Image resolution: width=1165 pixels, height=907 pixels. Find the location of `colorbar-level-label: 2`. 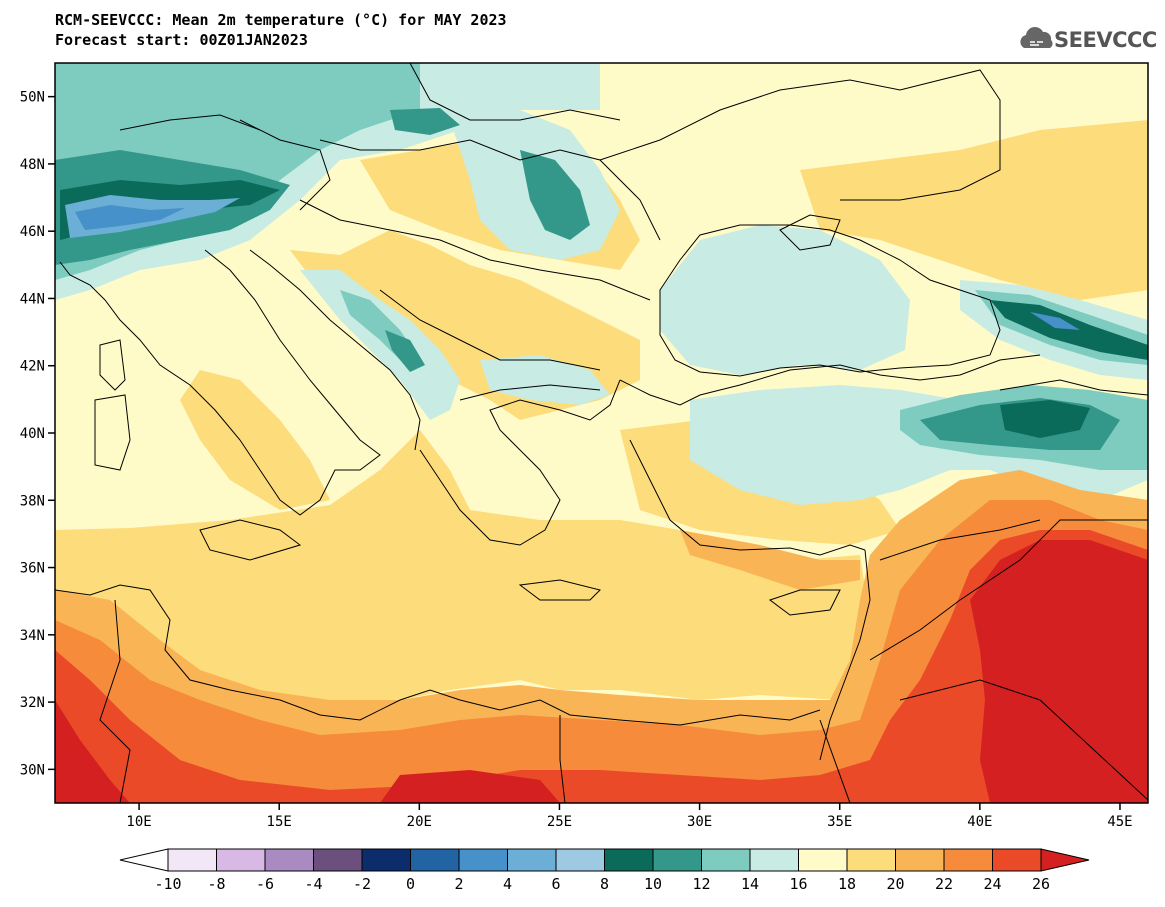

colorbar-level-label: 2 is located at coordinates (459, 884).